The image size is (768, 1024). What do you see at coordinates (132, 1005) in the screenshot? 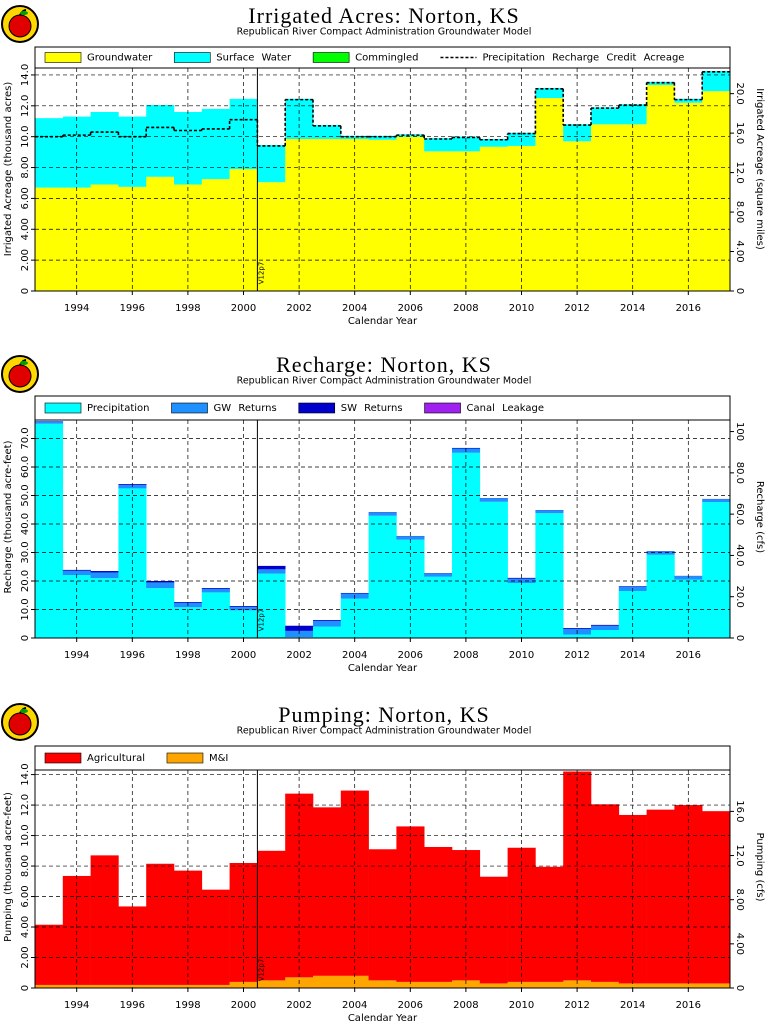
I see `x-tick-label: 1996` at bounding box center [132, 1005].